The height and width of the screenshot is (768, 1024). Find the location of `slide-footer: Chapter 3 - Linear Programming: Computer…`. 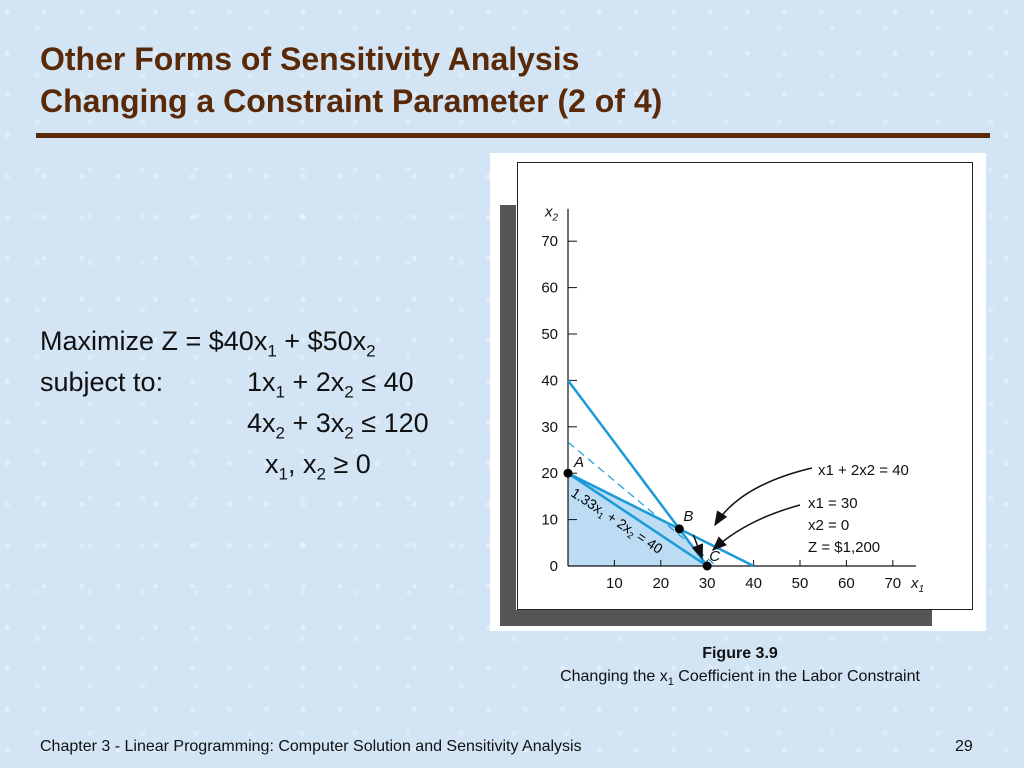

slide-footer: Chapter 3 - Linear Programming: Computer… is located at coordinates (311, 746).